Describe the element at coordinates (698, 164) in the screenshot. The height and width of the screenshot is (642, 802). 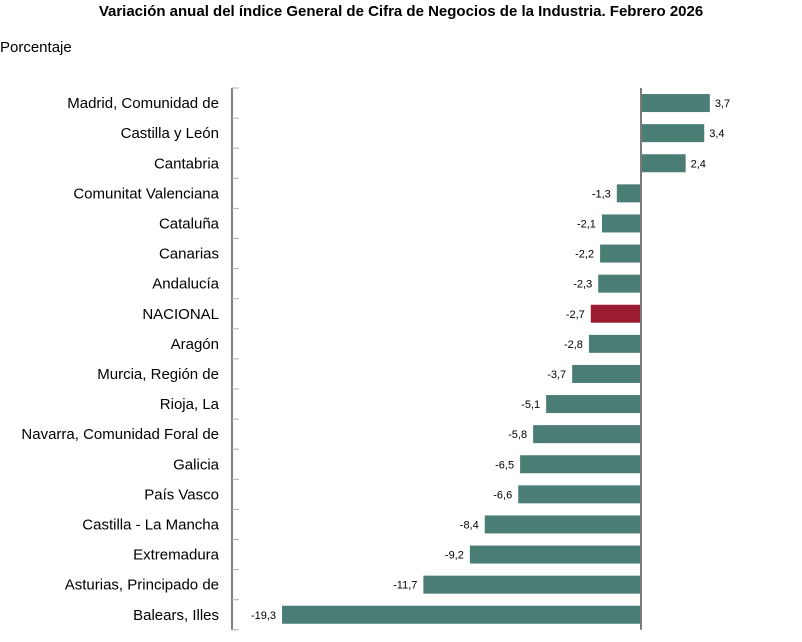
I see `data-label: 2,4` at that location.